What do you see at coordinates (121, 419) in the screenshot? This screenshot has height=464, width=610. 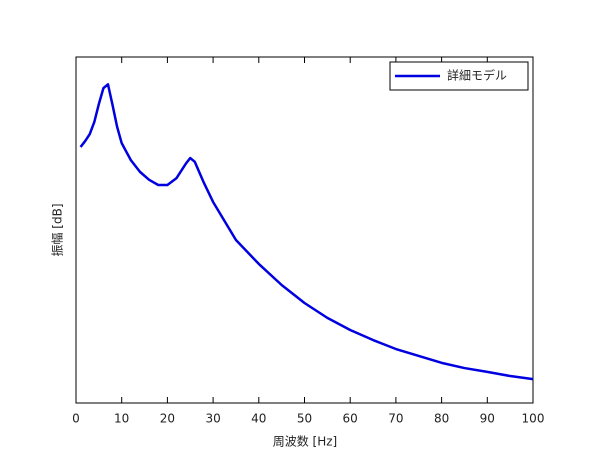 I see `x-tick-label: 10` at bounding box center [121, 419].